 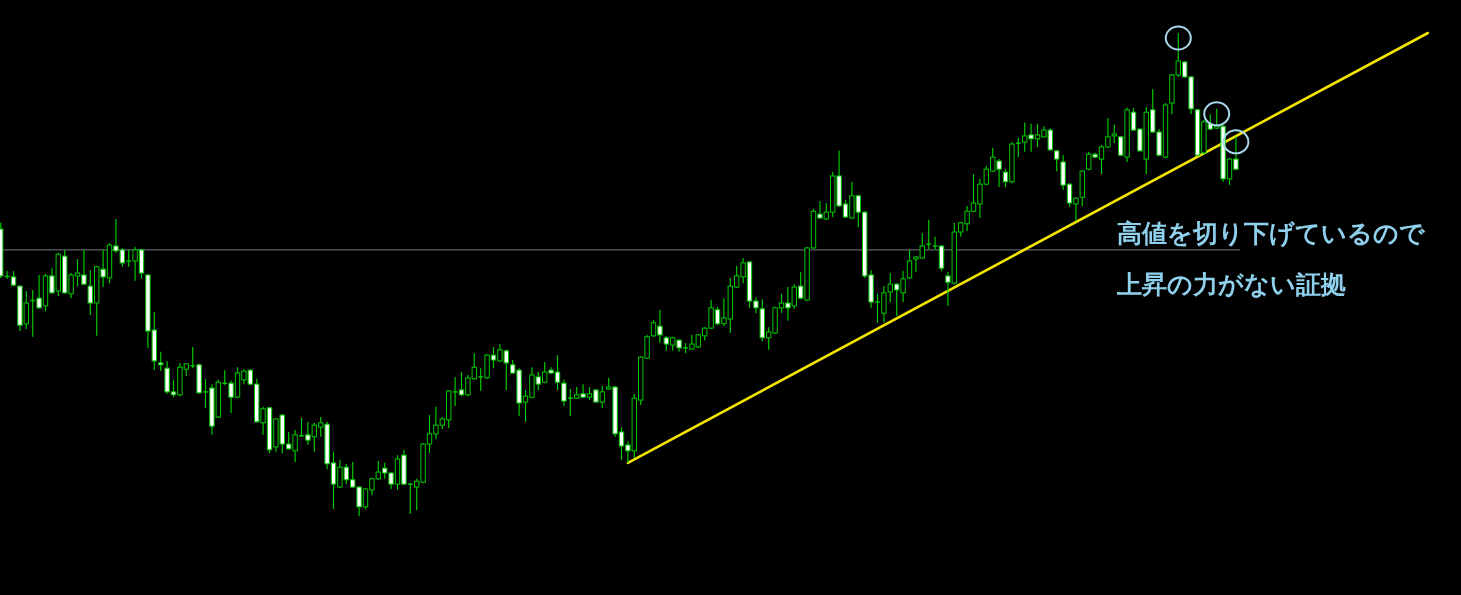 I want to click on annotation: 高値を切り下げているので, so click(x=1271, y=233).